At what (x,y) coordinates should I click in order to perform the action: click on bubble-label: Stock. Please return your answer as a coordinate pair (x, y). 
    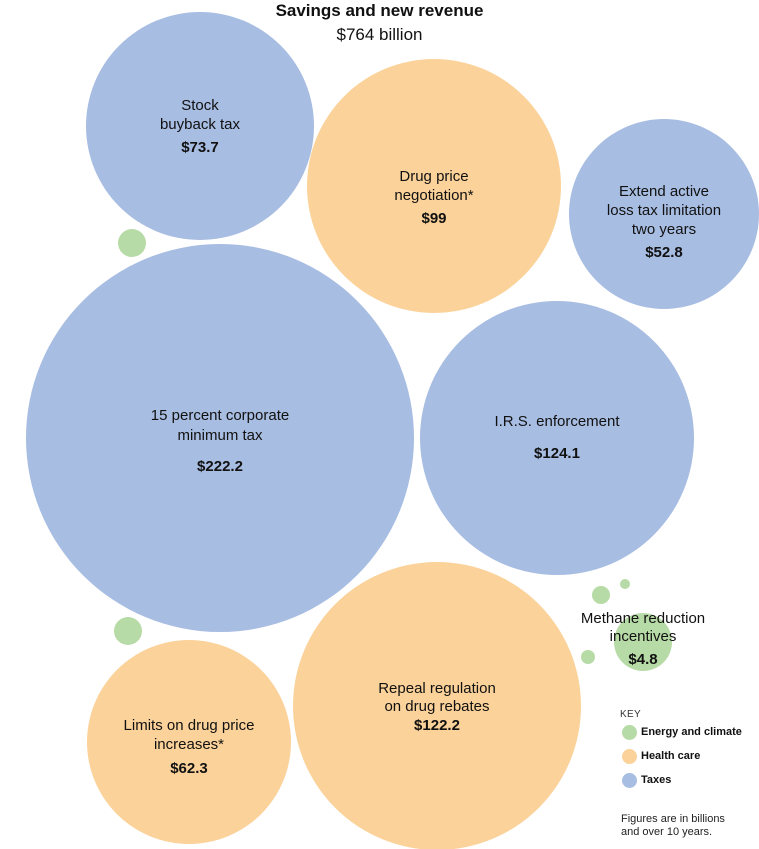
    Looking at the image, I should click on (200, 105).